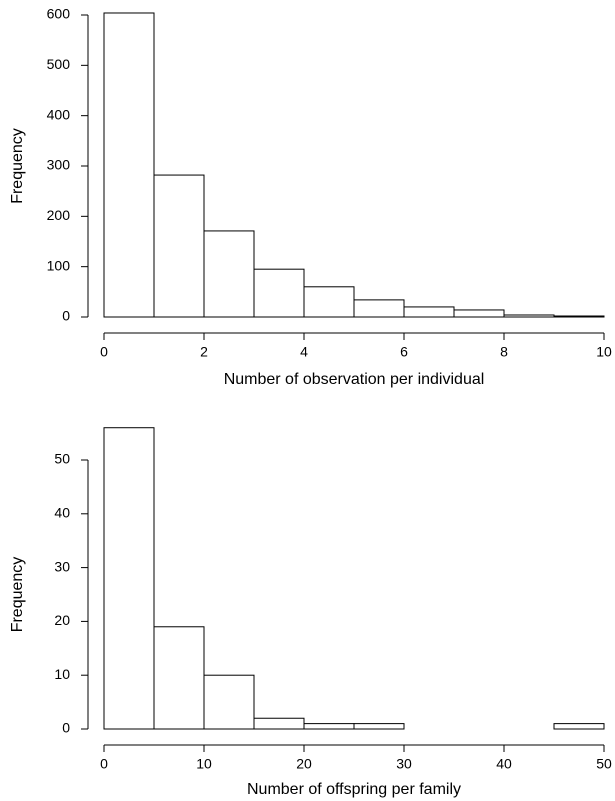  I want to click on x-axis-label: Number of observation per individual, so click(354, 379).